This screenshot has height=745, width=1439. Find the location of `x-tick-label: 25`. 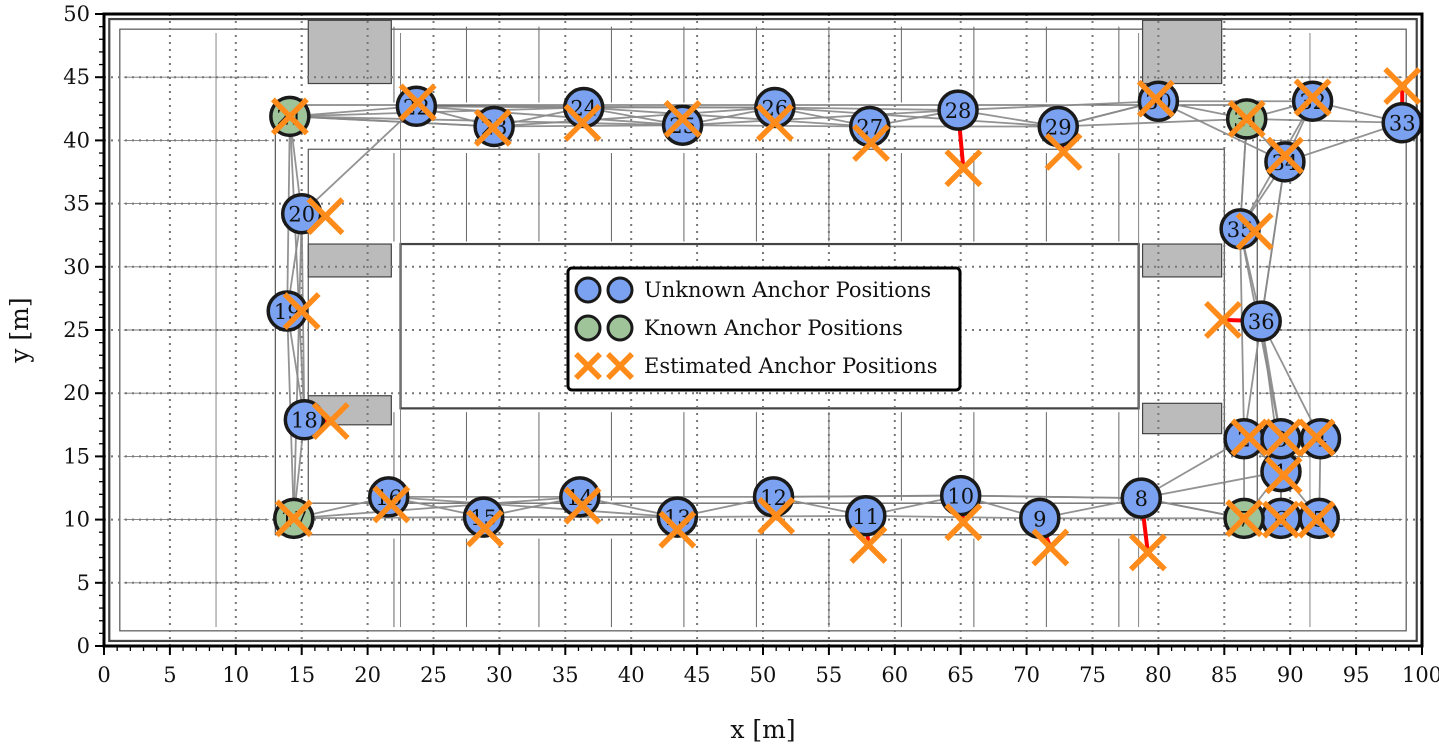

x-tick-label: 25 is located at coordinates (433, 675).